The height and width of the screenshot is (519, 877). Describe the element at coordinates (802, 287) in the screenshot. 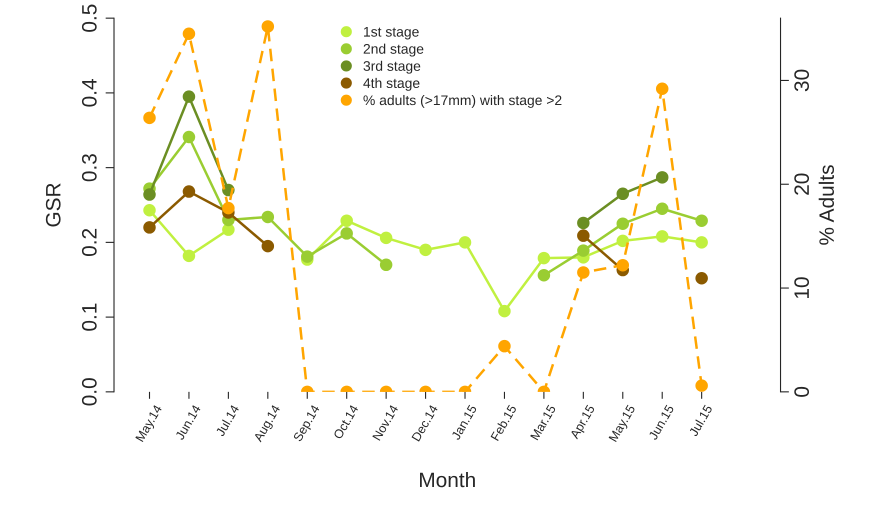

I see `y2-tick-label: 10` at that location.